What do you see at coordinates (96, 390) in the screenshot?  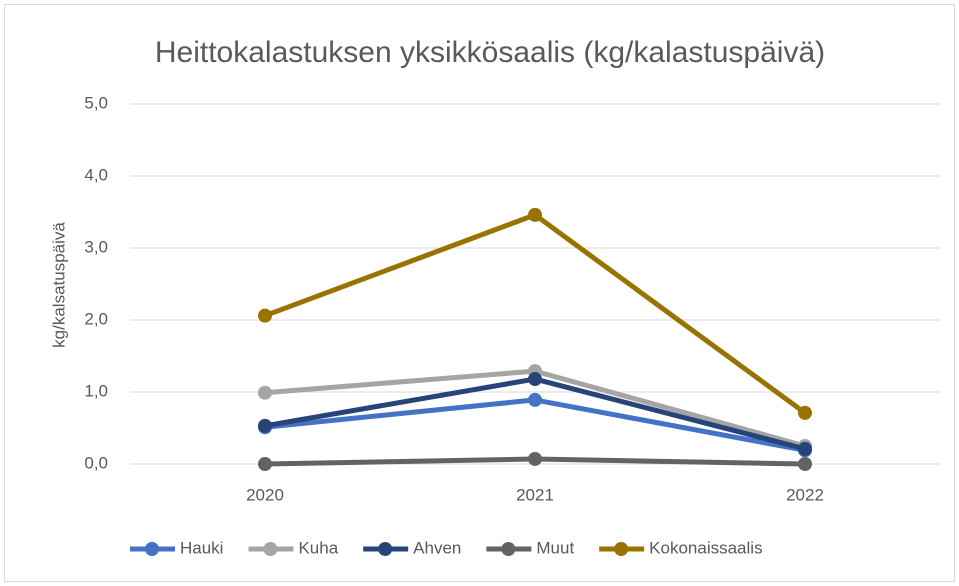 I see `y-tick-label: 1,0` at bounding box center [96, 390].